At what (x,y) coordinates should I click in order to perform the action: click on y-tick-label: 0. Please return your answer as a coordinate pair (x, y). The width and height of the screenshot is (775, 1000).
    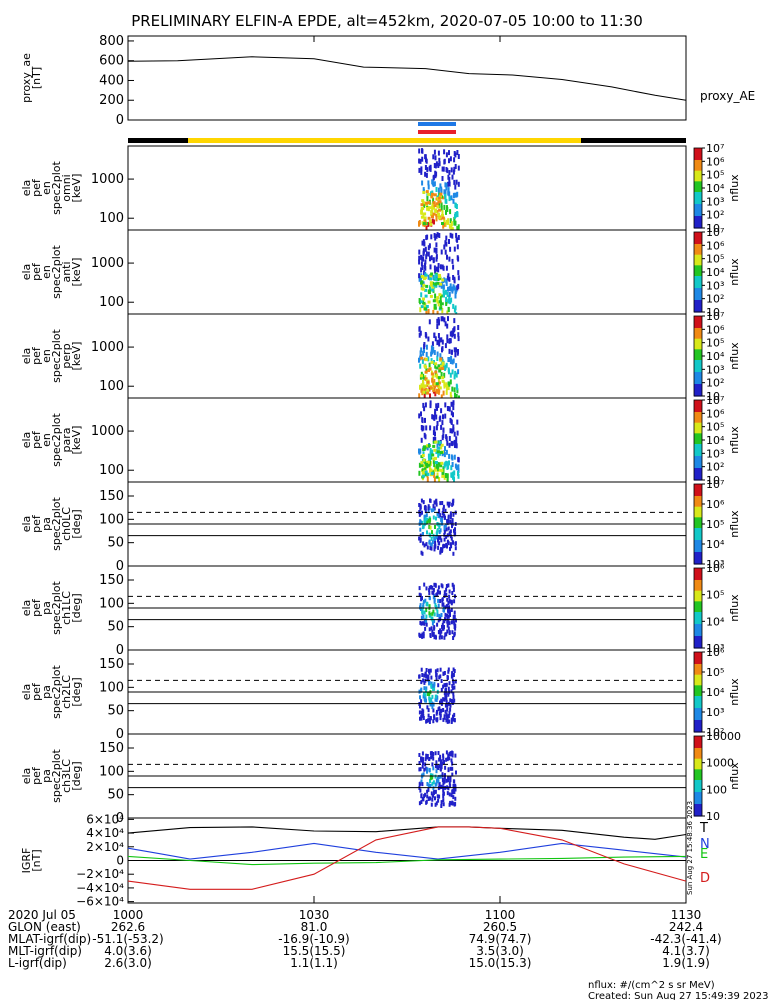
    Looking at the image, I should click on (120, 861).